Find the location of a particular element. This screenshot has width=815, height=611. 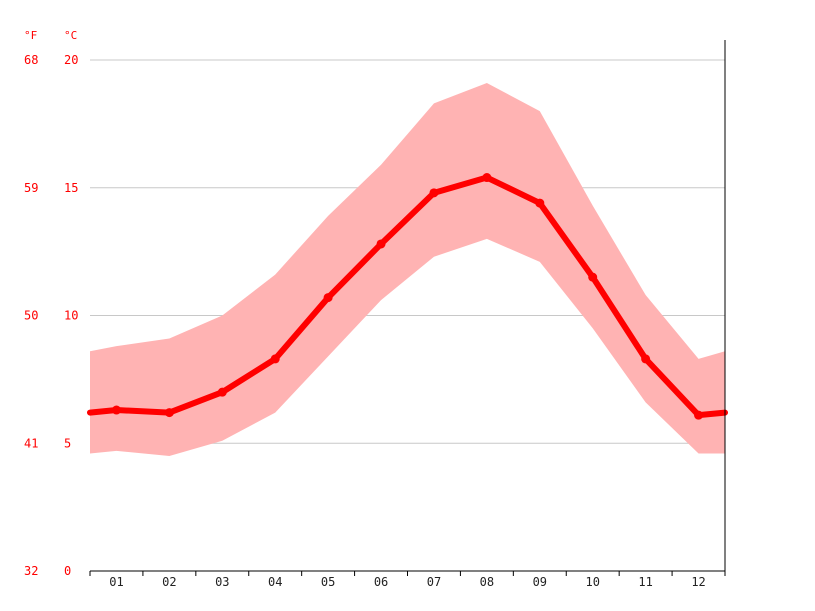

fahrenheit-tick-label: 32 is located at coordinates (31, 571).